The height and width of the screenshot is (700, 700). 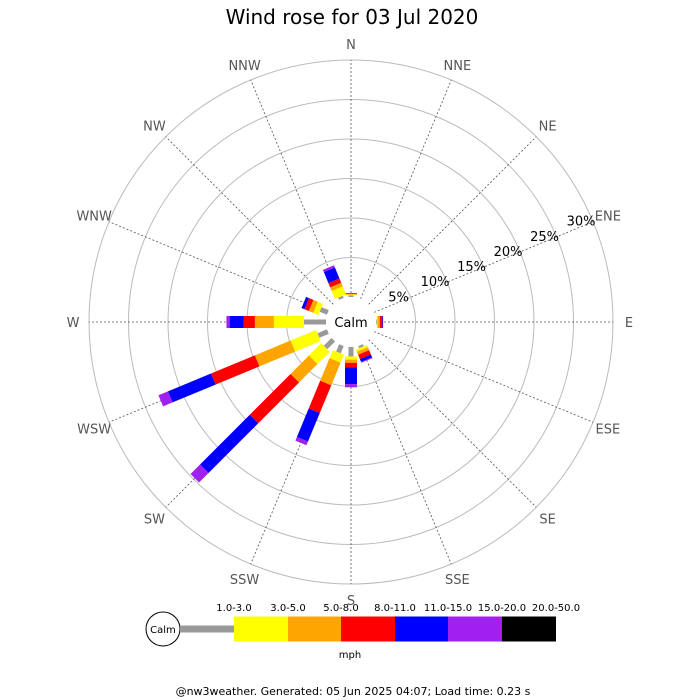 What do you see at coordinates (351, 45) in the screenshot?
I see `direction-label-n: N` at bounding box center [351, 45].